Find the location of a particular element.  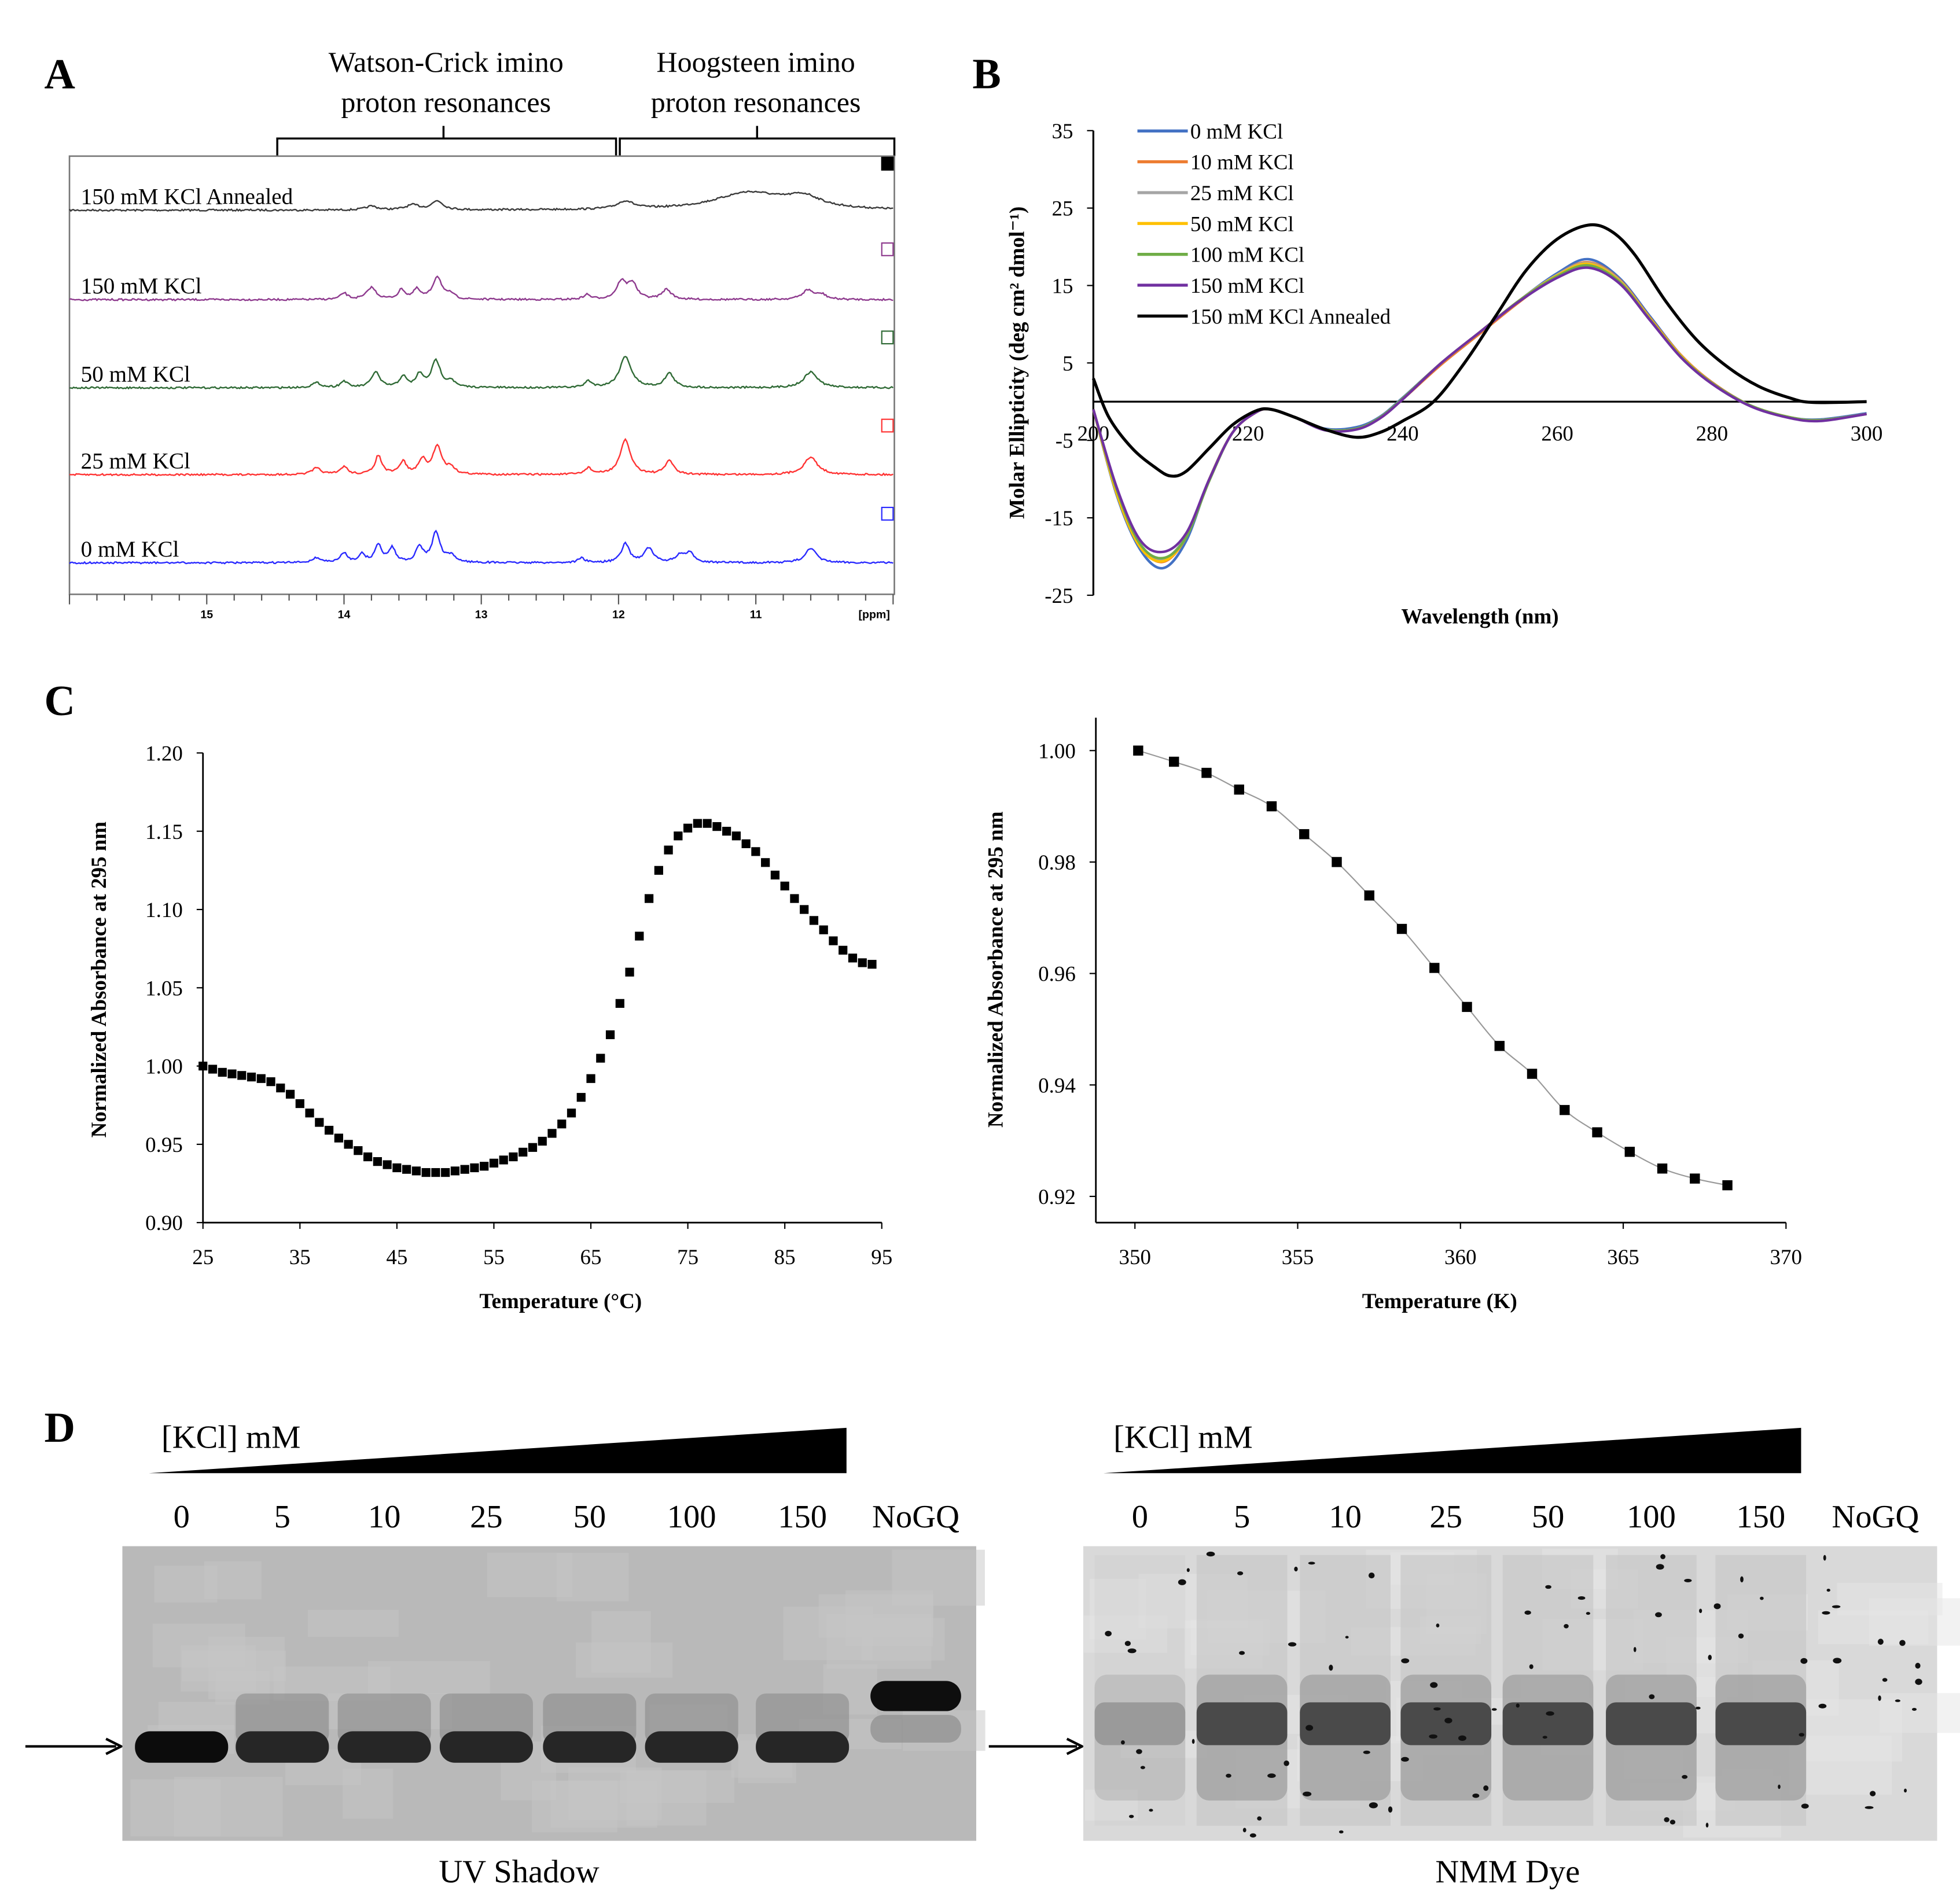

cd-y-tick-label: 25 is located at coordinates (1062, 209).